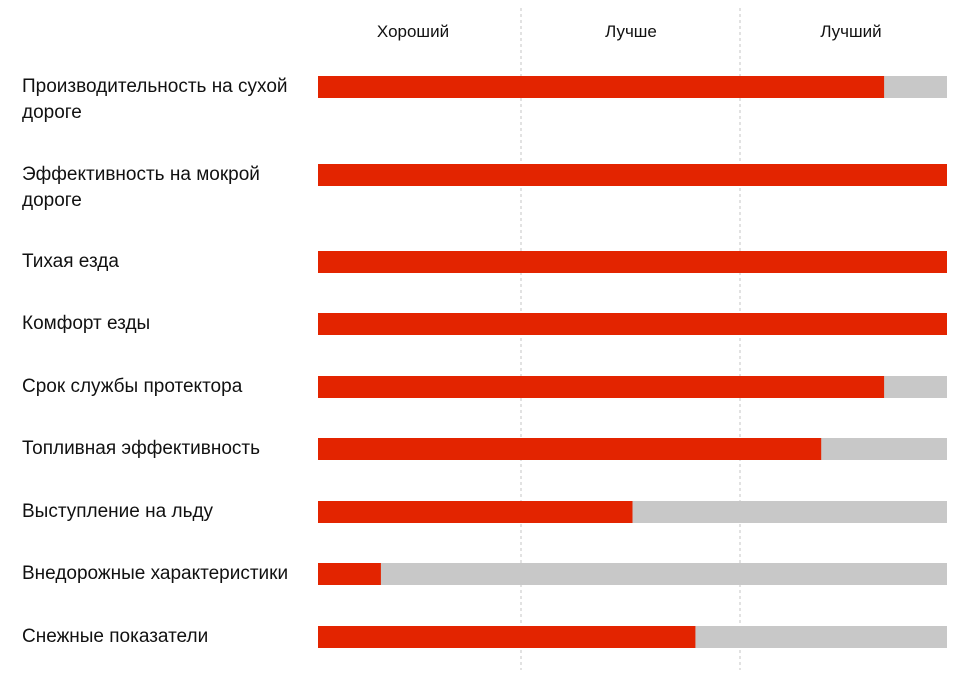  What do you see at coordinates (86, 323) in the screenshot?
I see `category-label: Комфорт езды` at bounding box center [86, 323].